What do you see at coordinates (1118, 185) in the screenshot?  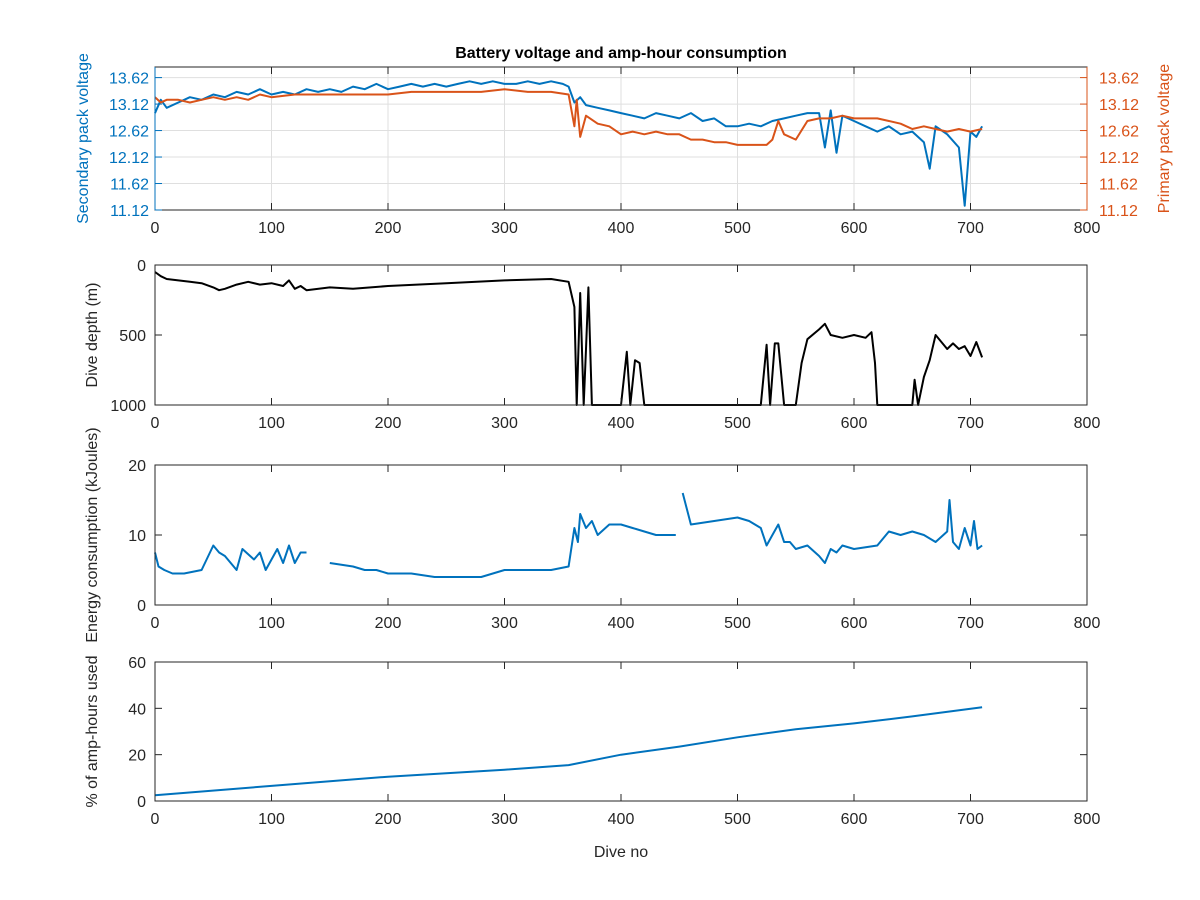 I see `y-tick-label-right: 11.62` at bounding box center [1118, 185].